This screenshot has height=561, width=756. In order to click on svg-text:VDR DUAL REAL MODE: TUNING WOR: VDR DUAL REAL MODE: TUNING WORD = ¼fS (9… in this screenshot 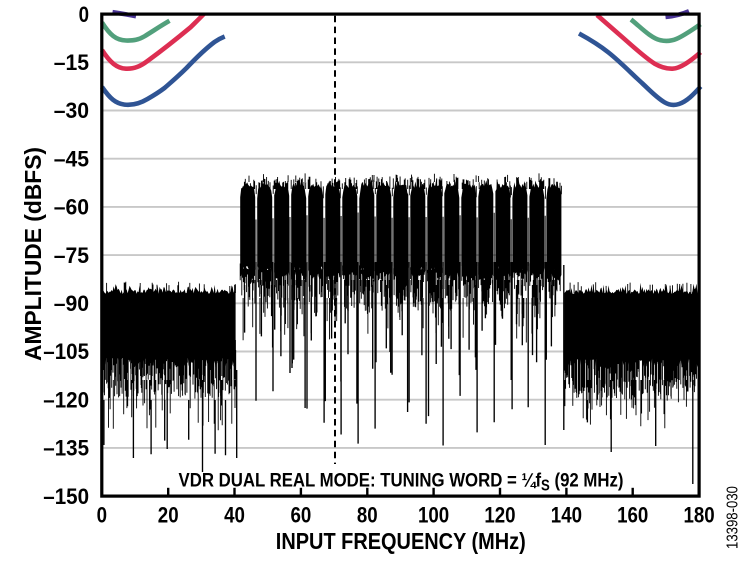, I will do `click(401, 481)`.